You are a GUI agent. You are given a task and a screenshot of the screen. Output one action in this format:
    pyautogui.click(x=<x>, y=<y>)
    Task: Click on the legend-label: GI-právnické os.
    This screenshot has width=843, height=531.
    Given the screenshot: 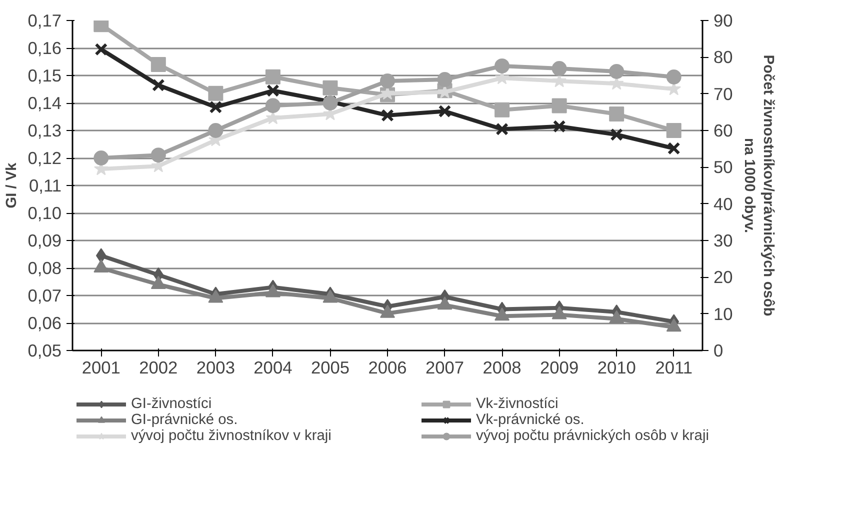 What is the action you would take?
    pyautogui.click(x=185, y=420)
    